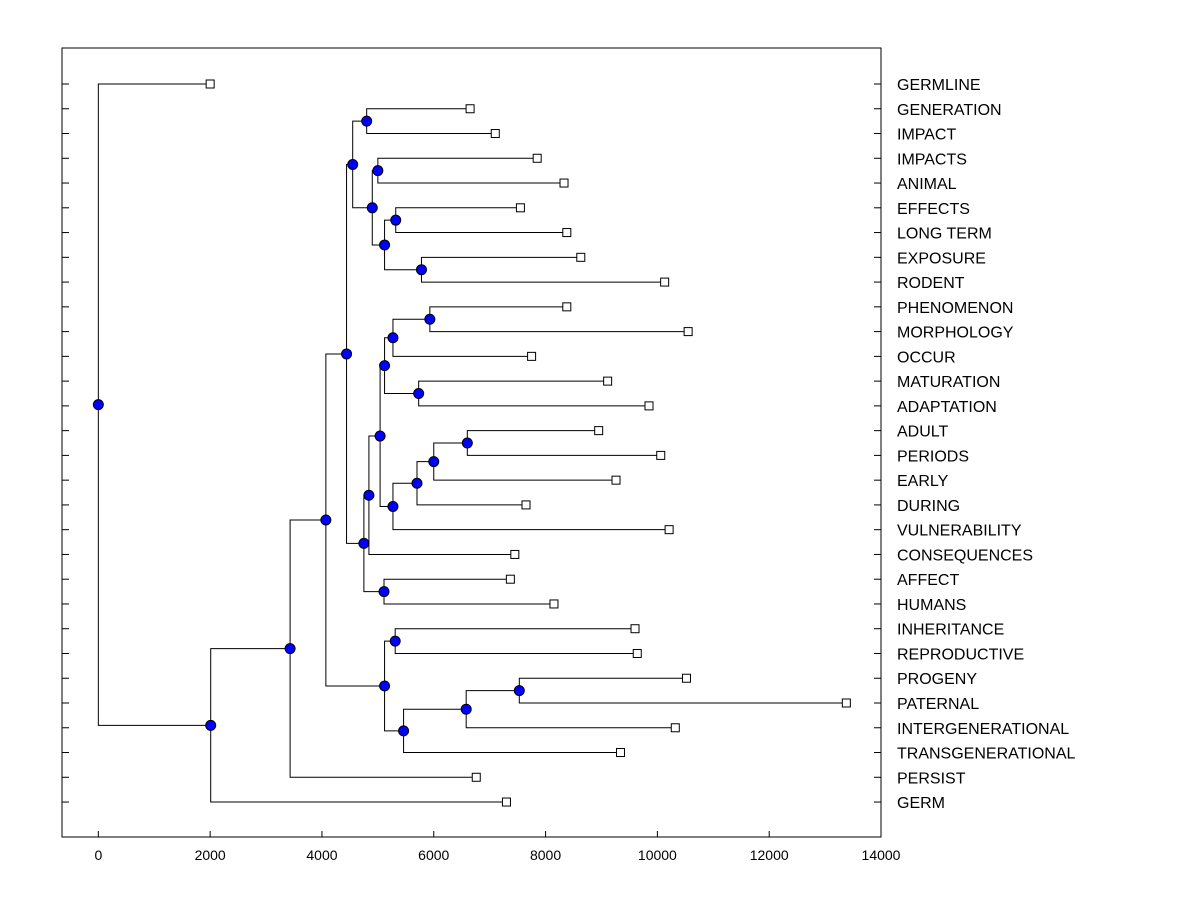 This screenshot has width=1200, height=900. What do you see at coordinates (686, 678) in the screenshot?
I see `leaf-marker-progeny` at bounding box center [686, 678].